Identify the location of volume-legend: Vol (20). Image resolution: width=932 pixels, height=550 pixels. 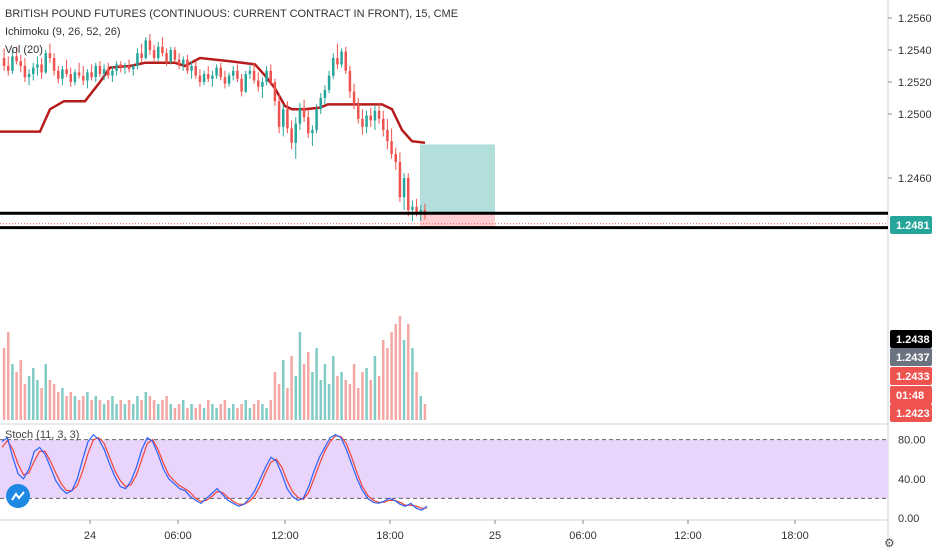
(24, 50).